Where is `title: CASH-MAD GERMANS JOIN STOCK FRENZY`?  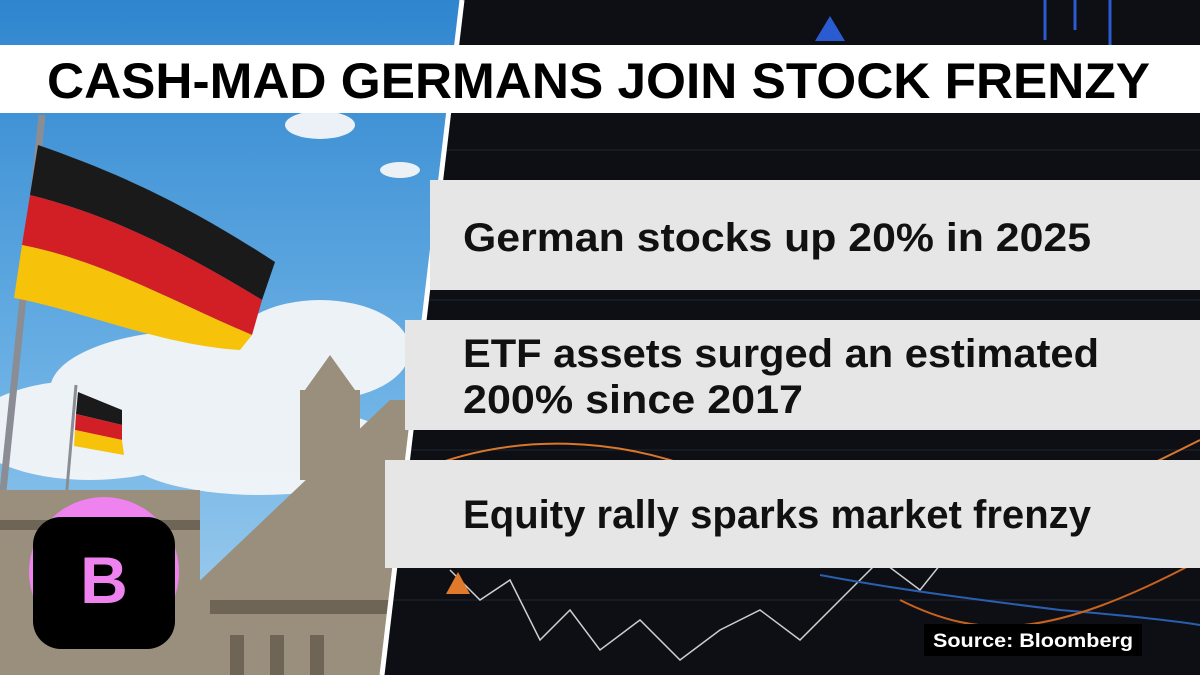 title: CASH-MAD GERMANS JOIN STOCK FRENZY is located at coordinates (598, 81).